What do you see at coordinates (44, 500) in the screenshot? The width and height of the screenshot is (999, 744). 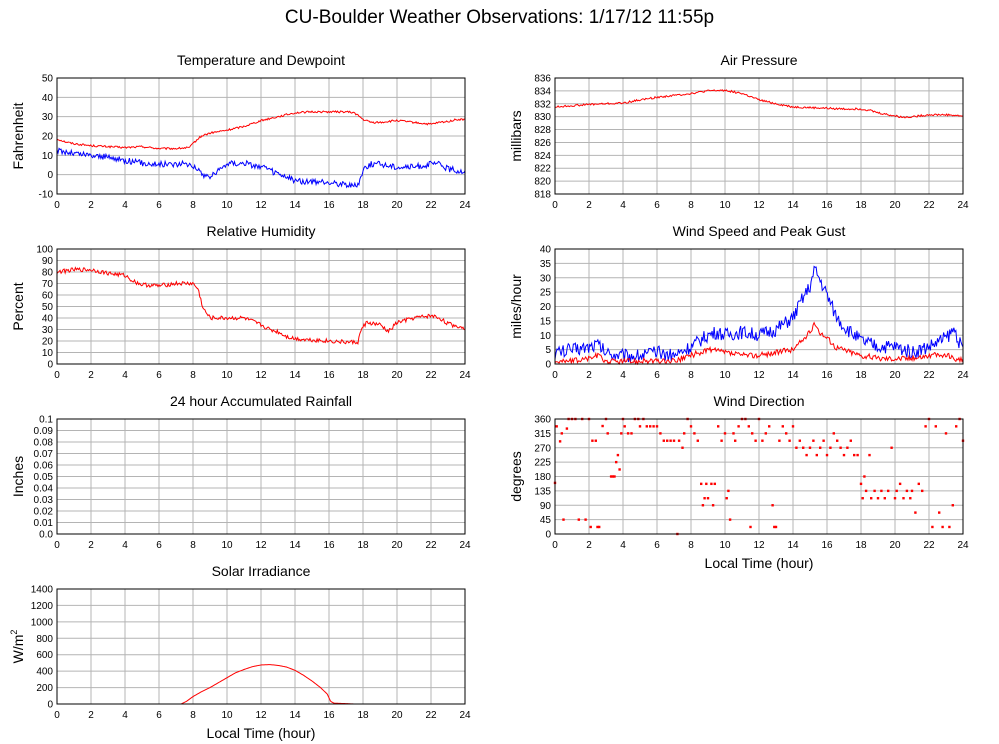 I see `y-tick-label: 0.03` at bounding box center [44, 500].